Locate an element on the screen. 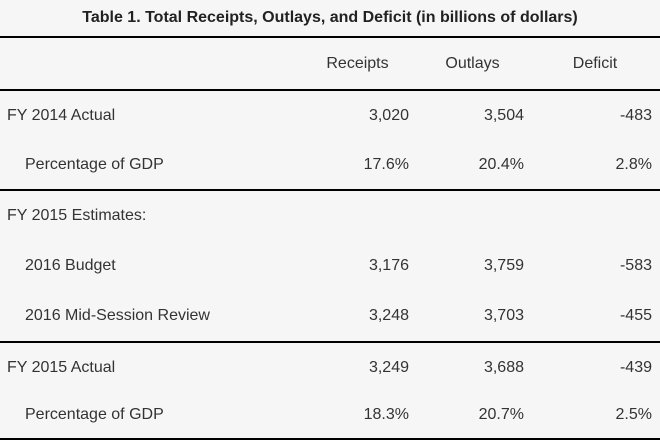  cell-receipts: 17.6% is located at coordinates (386, 164).